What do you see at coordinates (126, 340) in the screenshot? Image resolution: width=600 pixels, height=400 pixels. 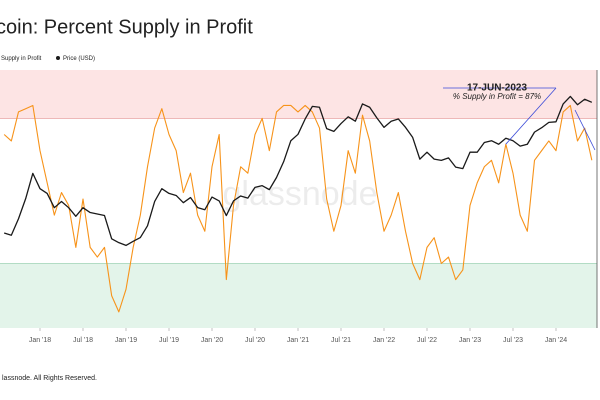 I see `x-tick-label: Jan '19` at bounding box center [126, 340].